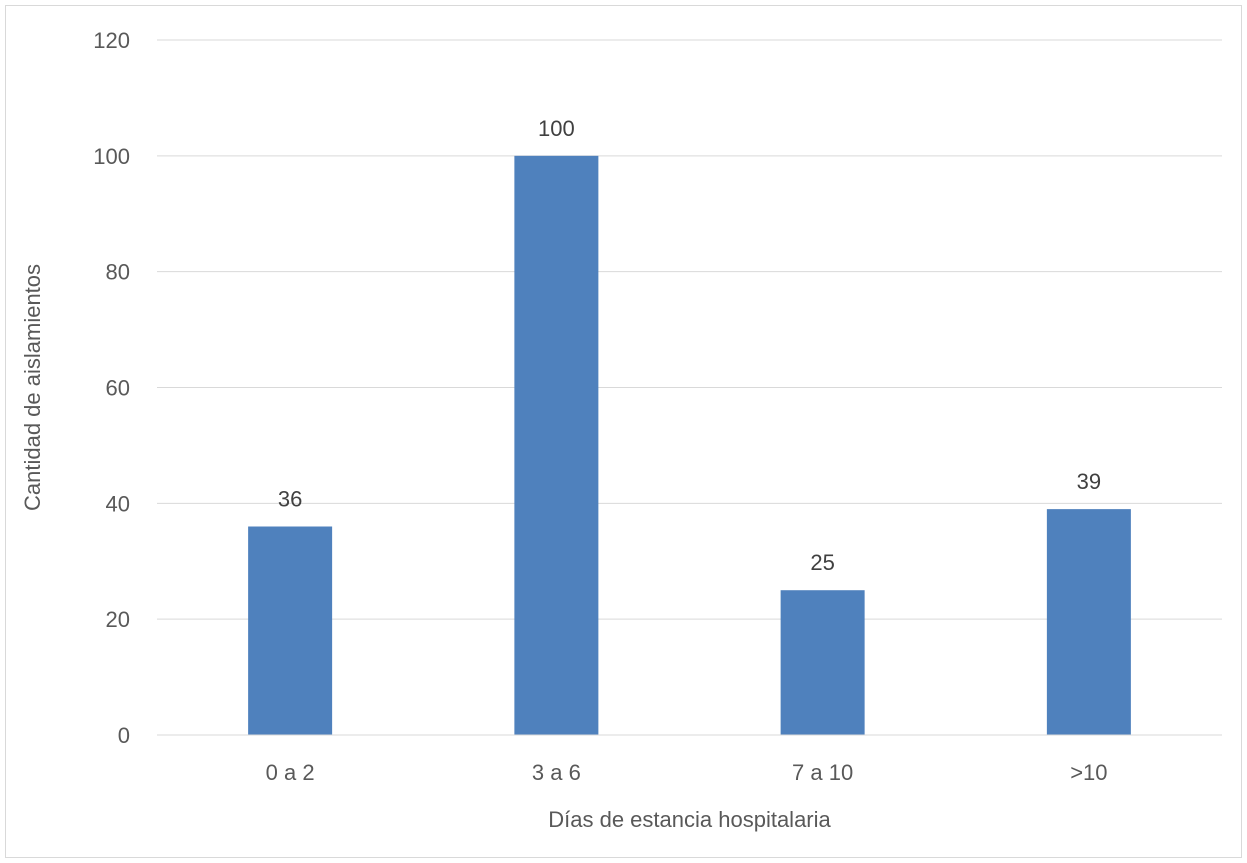 This screenshot has height=863, width=1247. I want to click on y-axis-ticks: 0 20 40 60 80 100 120, so click(111, 388).